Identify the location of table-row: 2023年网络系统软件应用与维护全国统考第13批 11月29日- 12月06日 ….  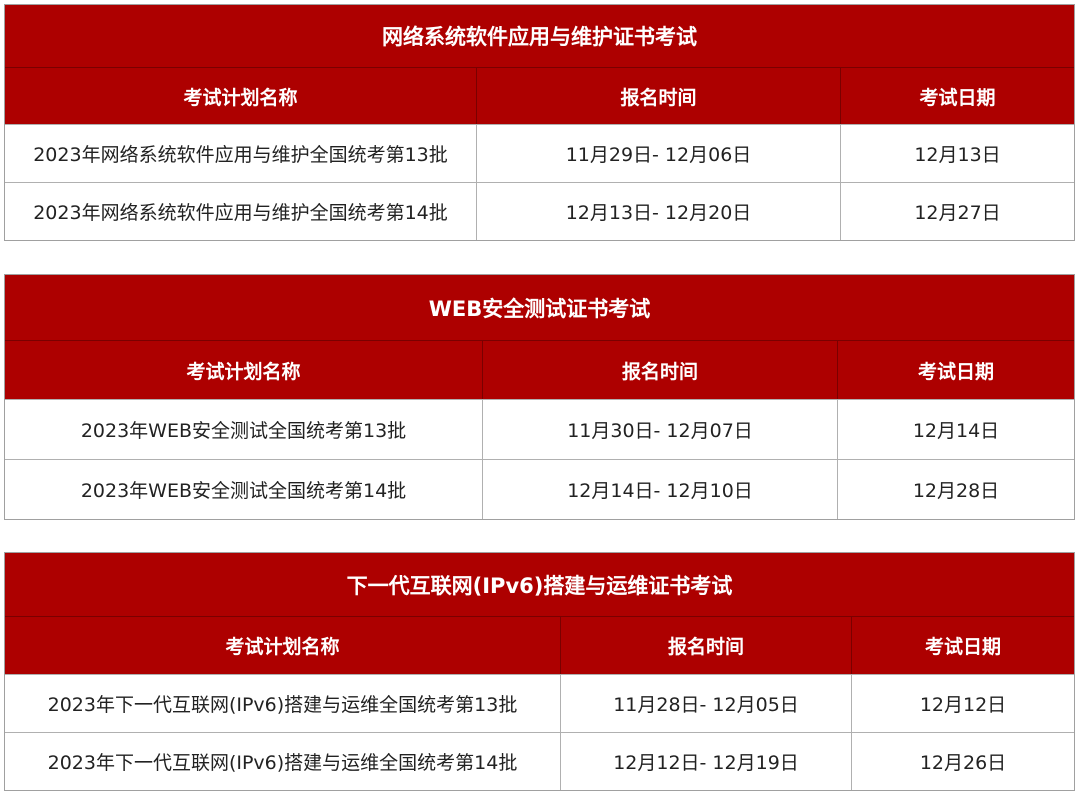
(539, 153).